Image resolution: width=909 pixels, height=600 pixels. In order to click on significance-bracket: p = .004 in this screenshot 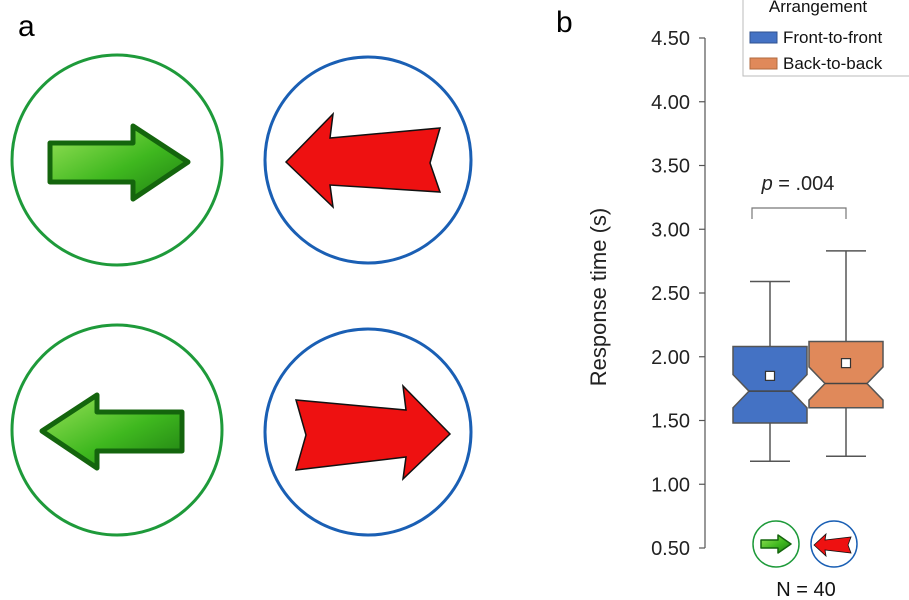, I will do `click(799, 196)`.